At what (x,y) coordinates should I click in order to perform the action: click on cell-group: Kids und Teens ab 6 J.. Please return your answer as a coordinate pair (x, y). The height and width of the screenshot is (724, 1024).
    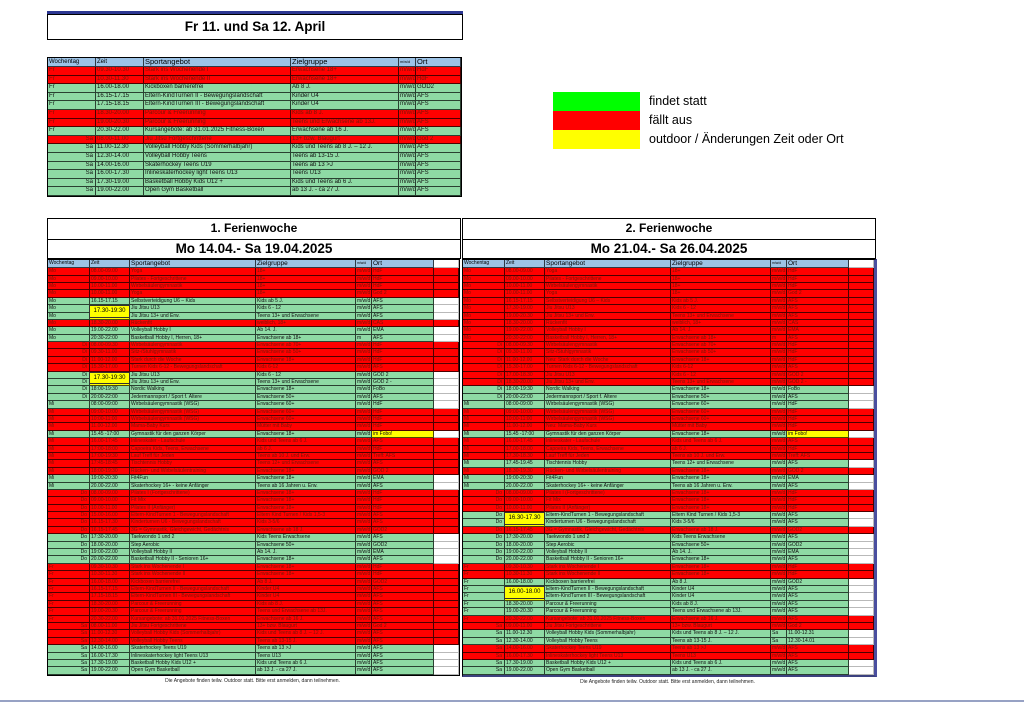
    Looking at the image, I should click on (306, 442).